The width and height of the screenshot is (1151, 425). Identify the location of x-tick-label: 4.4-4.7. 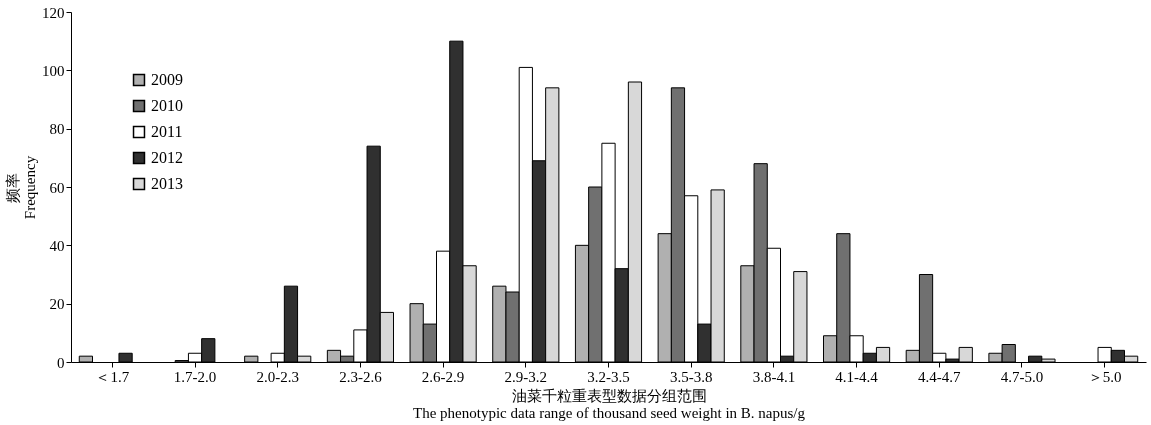
(940, 376).